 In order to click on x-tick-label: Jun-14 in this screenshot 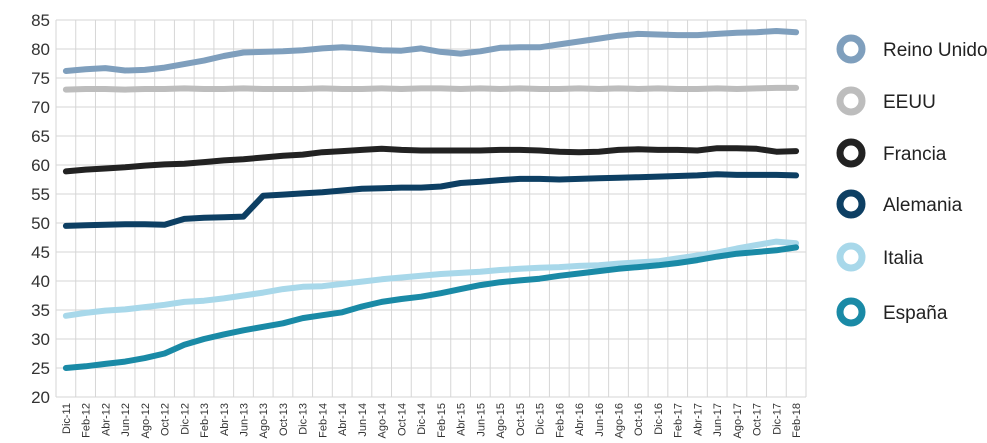, I will do `click(363, 420)`.